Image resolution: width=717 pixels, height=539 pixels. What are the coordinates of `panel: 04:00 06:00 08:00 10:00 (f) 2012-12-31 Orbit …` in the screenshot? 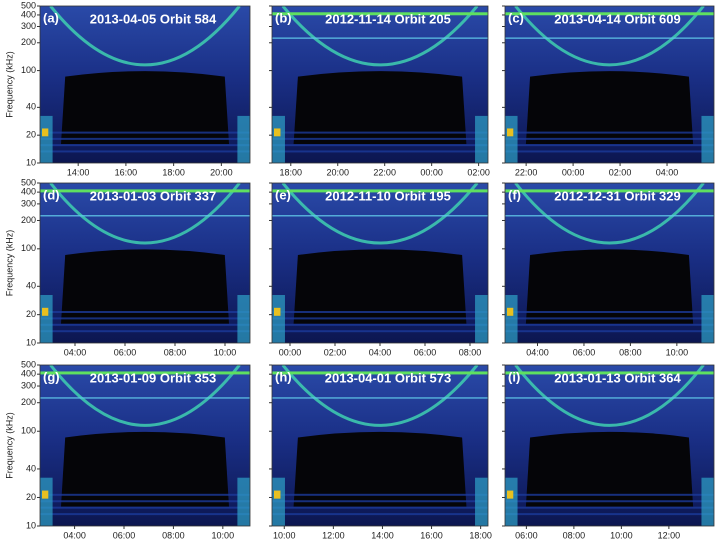 It's located at (608, 269).